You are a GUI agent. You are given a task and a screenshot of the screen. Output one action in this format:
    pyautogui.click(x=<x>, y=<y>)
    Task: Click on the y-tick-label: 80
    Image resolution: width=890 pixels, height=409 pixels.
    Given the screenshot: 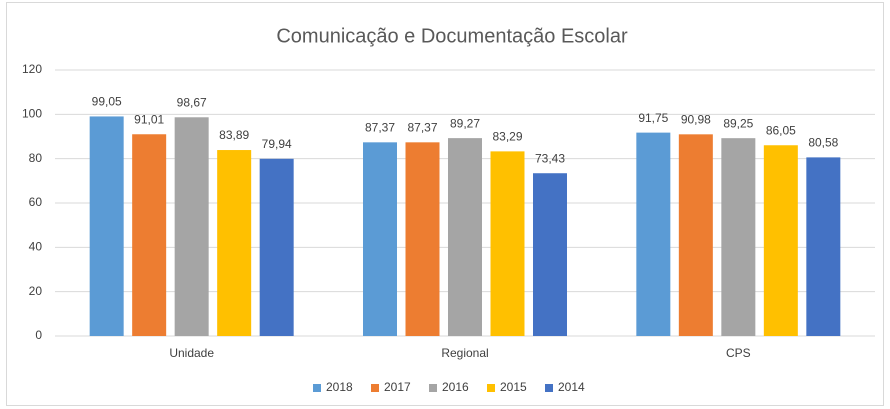 What is the action you would take?
    pyautogui.click(x=36, y=158)
    